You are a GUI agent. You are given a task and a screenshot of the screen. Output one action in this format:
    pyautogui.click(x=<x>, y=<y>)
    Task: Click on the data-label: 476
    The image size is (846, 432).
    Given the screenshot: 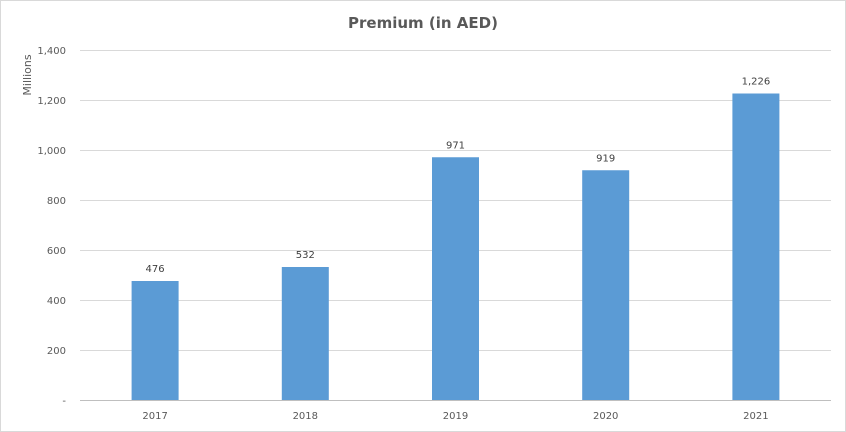 What is the action you would take?
    pyautogui.click(x=155, y=269)
    